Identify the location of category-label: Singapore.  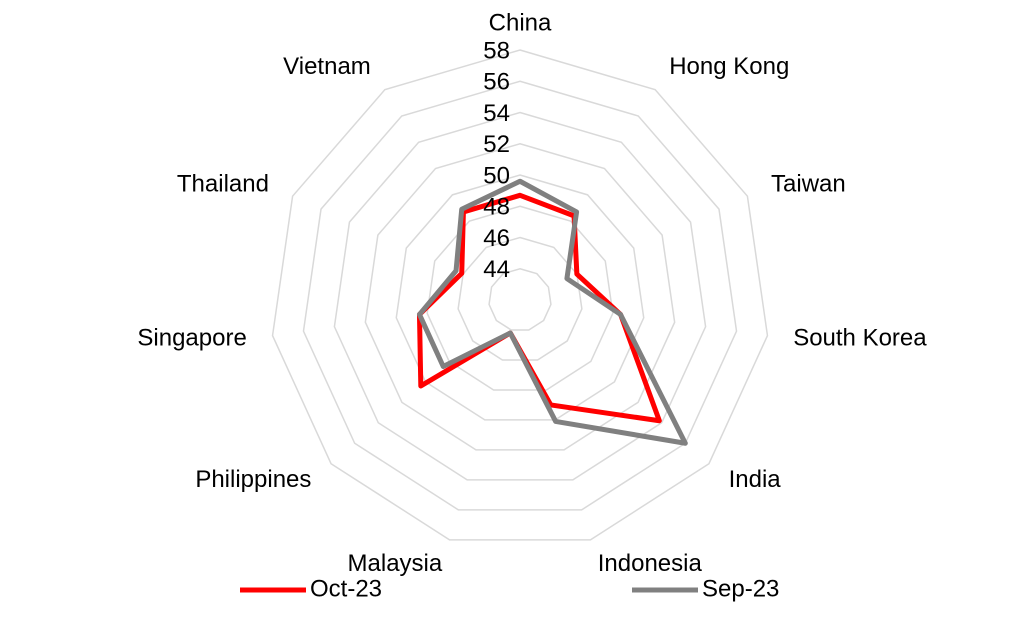
(191, 338).